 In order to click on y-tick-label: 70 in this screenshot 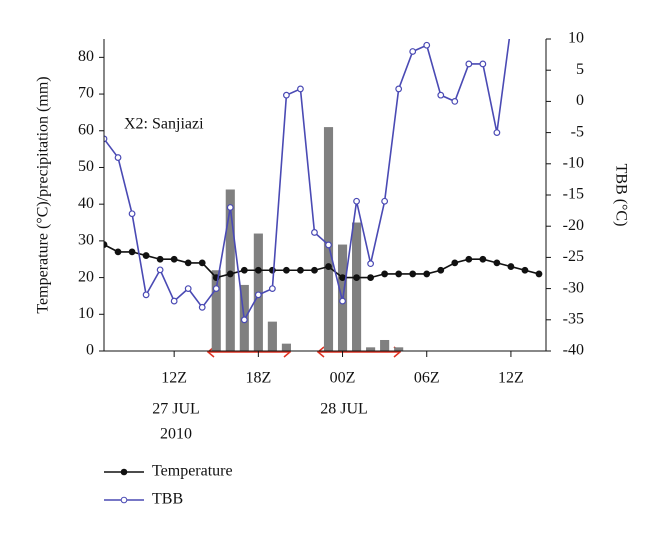, I will do `click(86, 93)`.